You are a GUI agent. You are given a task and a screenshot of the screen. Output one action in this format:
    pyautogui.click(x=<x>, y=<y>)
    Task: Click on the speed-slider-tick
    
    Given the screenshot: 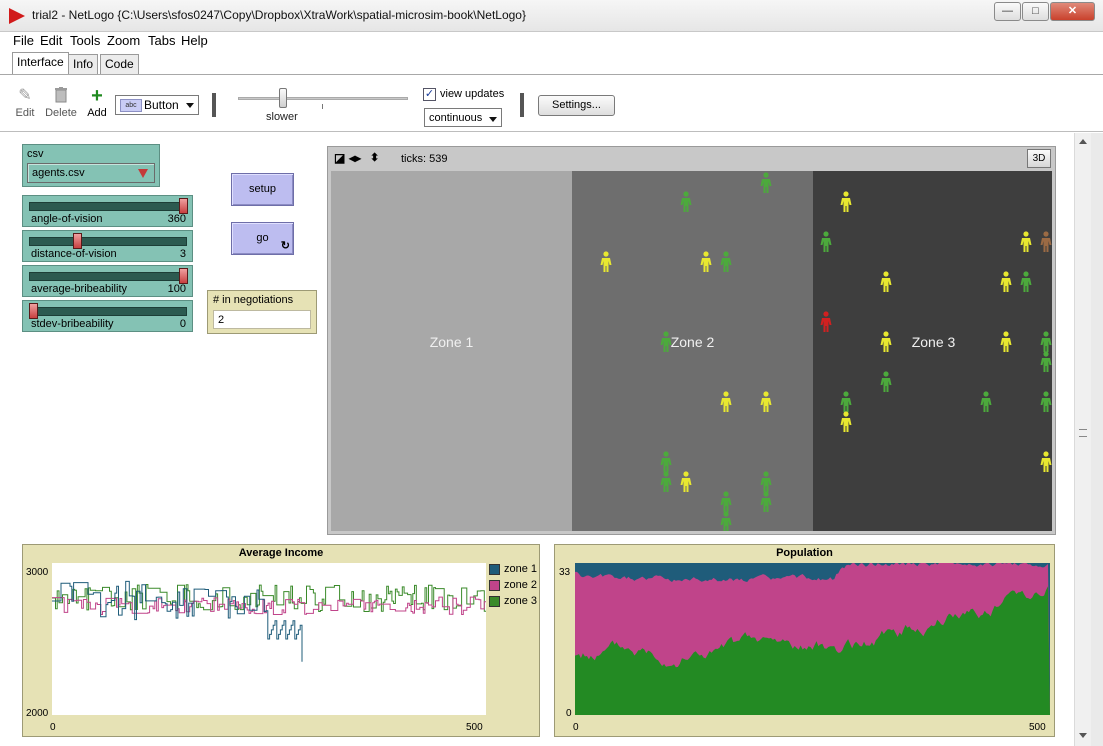 What is the action you would take?
    pyautogui.click(x=322, y=106)
    